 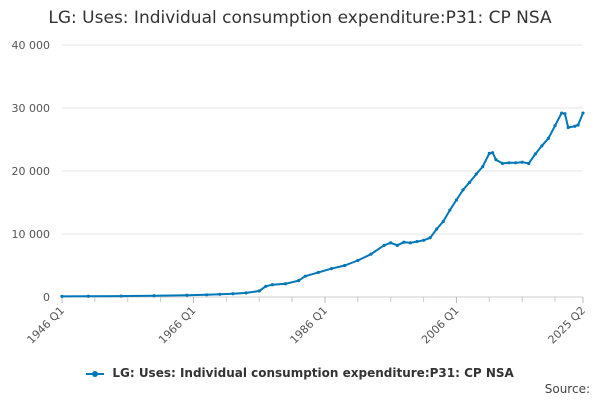 I want to click on x-tick-label: 2006 Q1, so click(x=440, y=325).